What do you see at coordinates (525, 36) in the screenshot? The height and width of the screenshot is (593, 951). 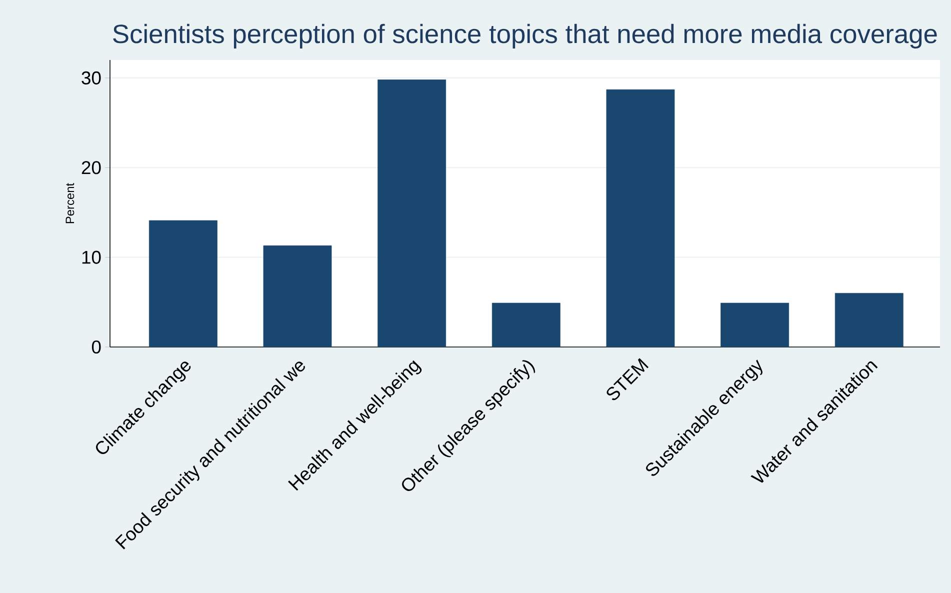 I see `chart-title: Scientists perception of science topics that need more media coverage` at bounding box center [525, 36].